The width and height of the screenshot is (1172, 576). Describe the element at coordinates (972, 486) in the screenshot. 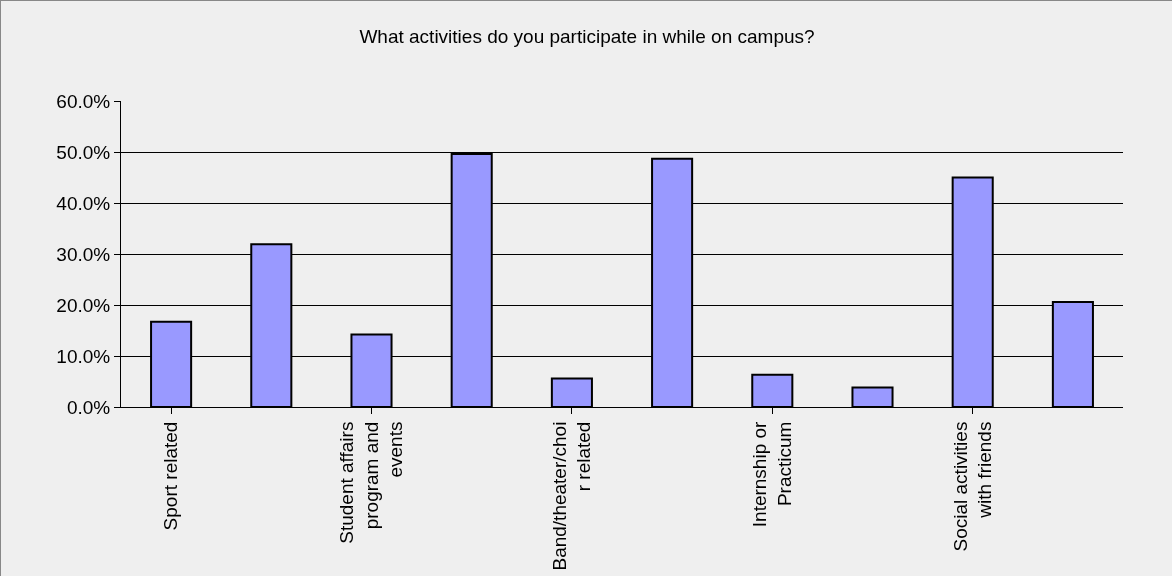

I see `x-tick-label: Social activities with friends` at that location.